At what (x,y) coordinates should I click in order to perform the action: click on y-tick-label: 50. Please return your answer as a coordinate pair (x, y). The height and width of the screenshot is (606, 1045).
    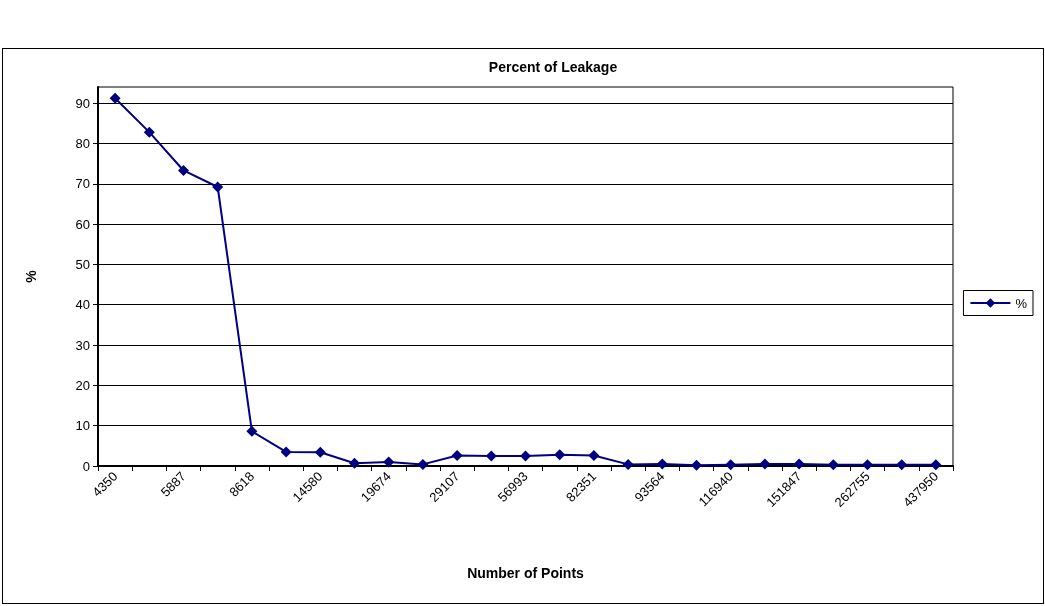
    Looking at the image, I should click on (82, 264).